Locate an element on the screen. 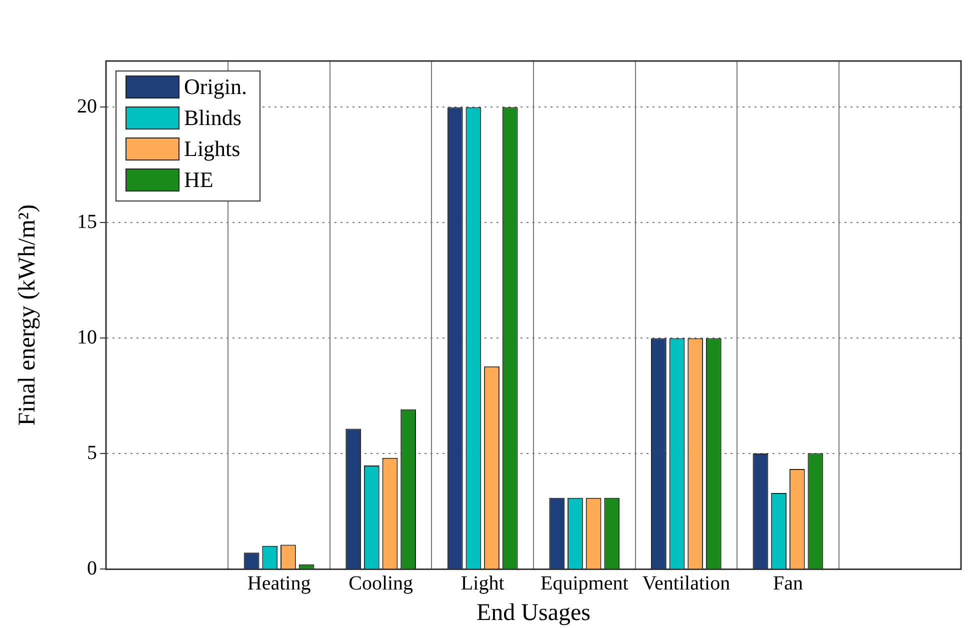 The image size is (979, 628). legend-label: Lights is located at coordinates (212, 148).